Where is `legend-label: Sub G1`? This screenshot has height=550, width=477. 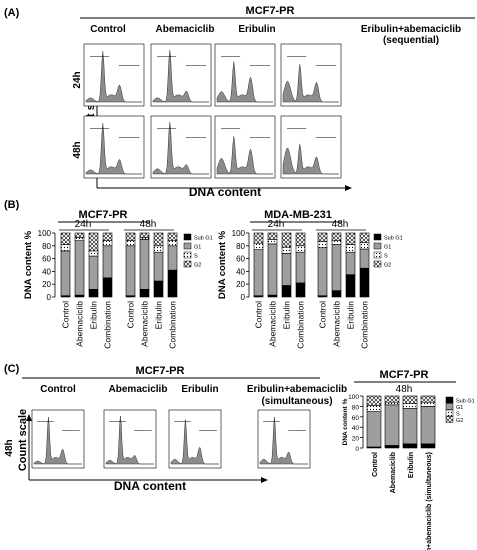
legend-label: Sub G1 is located at coordinates (465, 402).